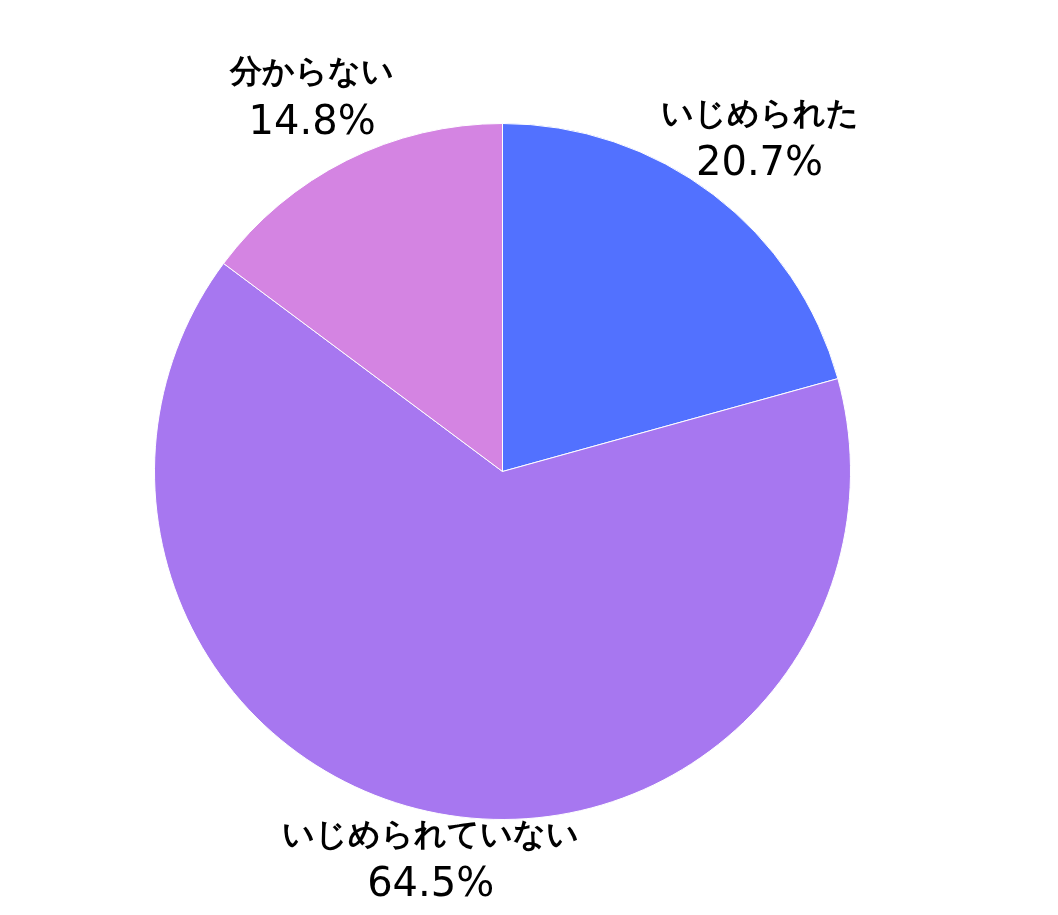 This screenshot has height=915, width=1058. What do you see at coordinates (312, 119) in the screenshot?
I see `data-label: 14.8%` at bounding box center [312, 119].